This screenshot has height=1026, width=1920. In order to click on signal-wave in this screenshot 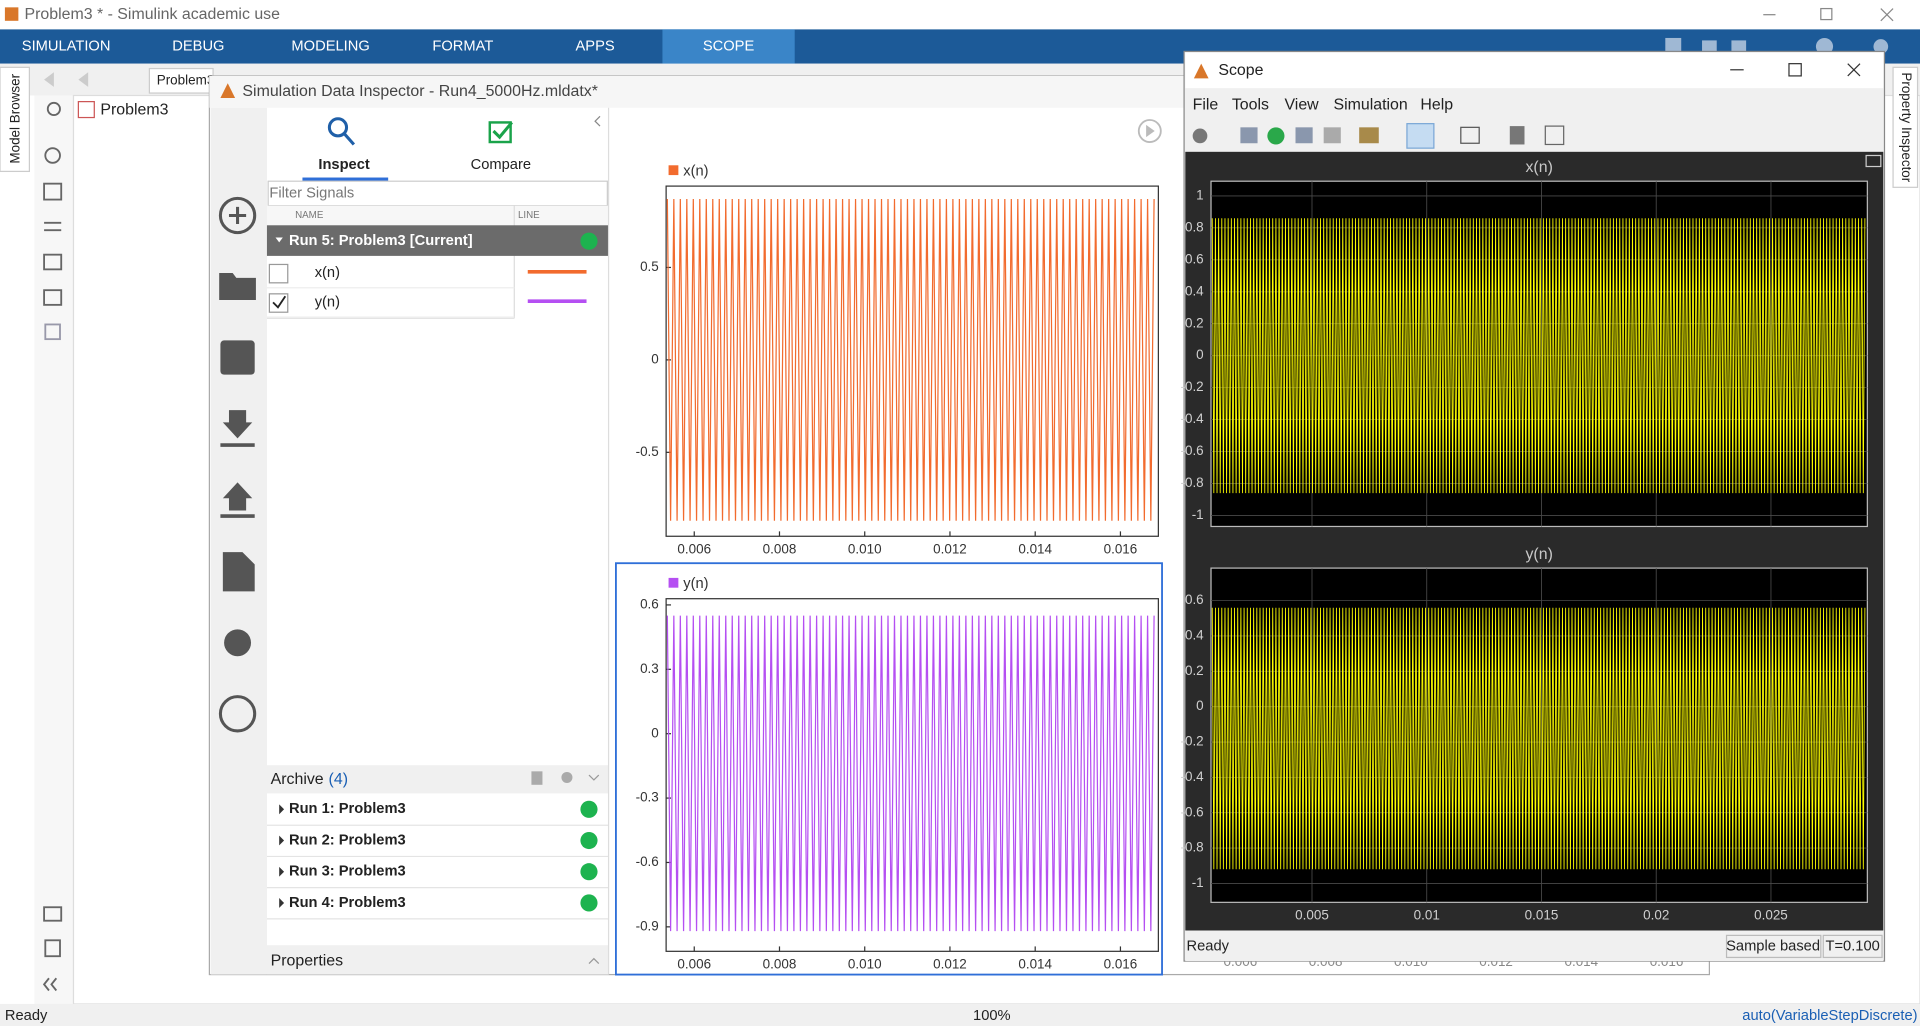, I will do `click(910, 360)`.